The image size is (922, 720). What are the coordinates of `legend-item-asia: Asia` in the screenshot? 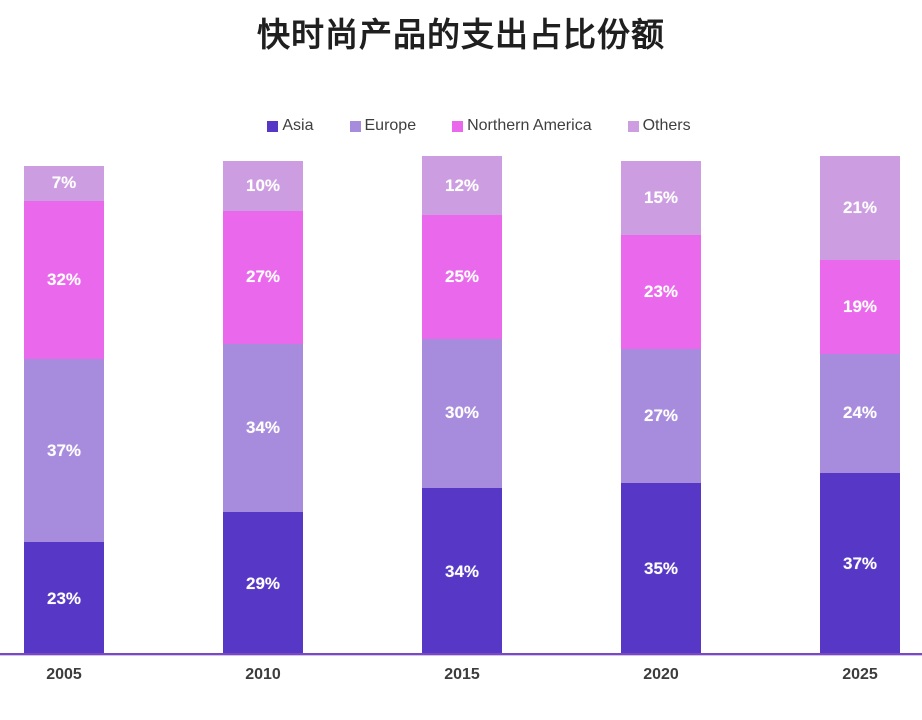 It's located at (290, 126).